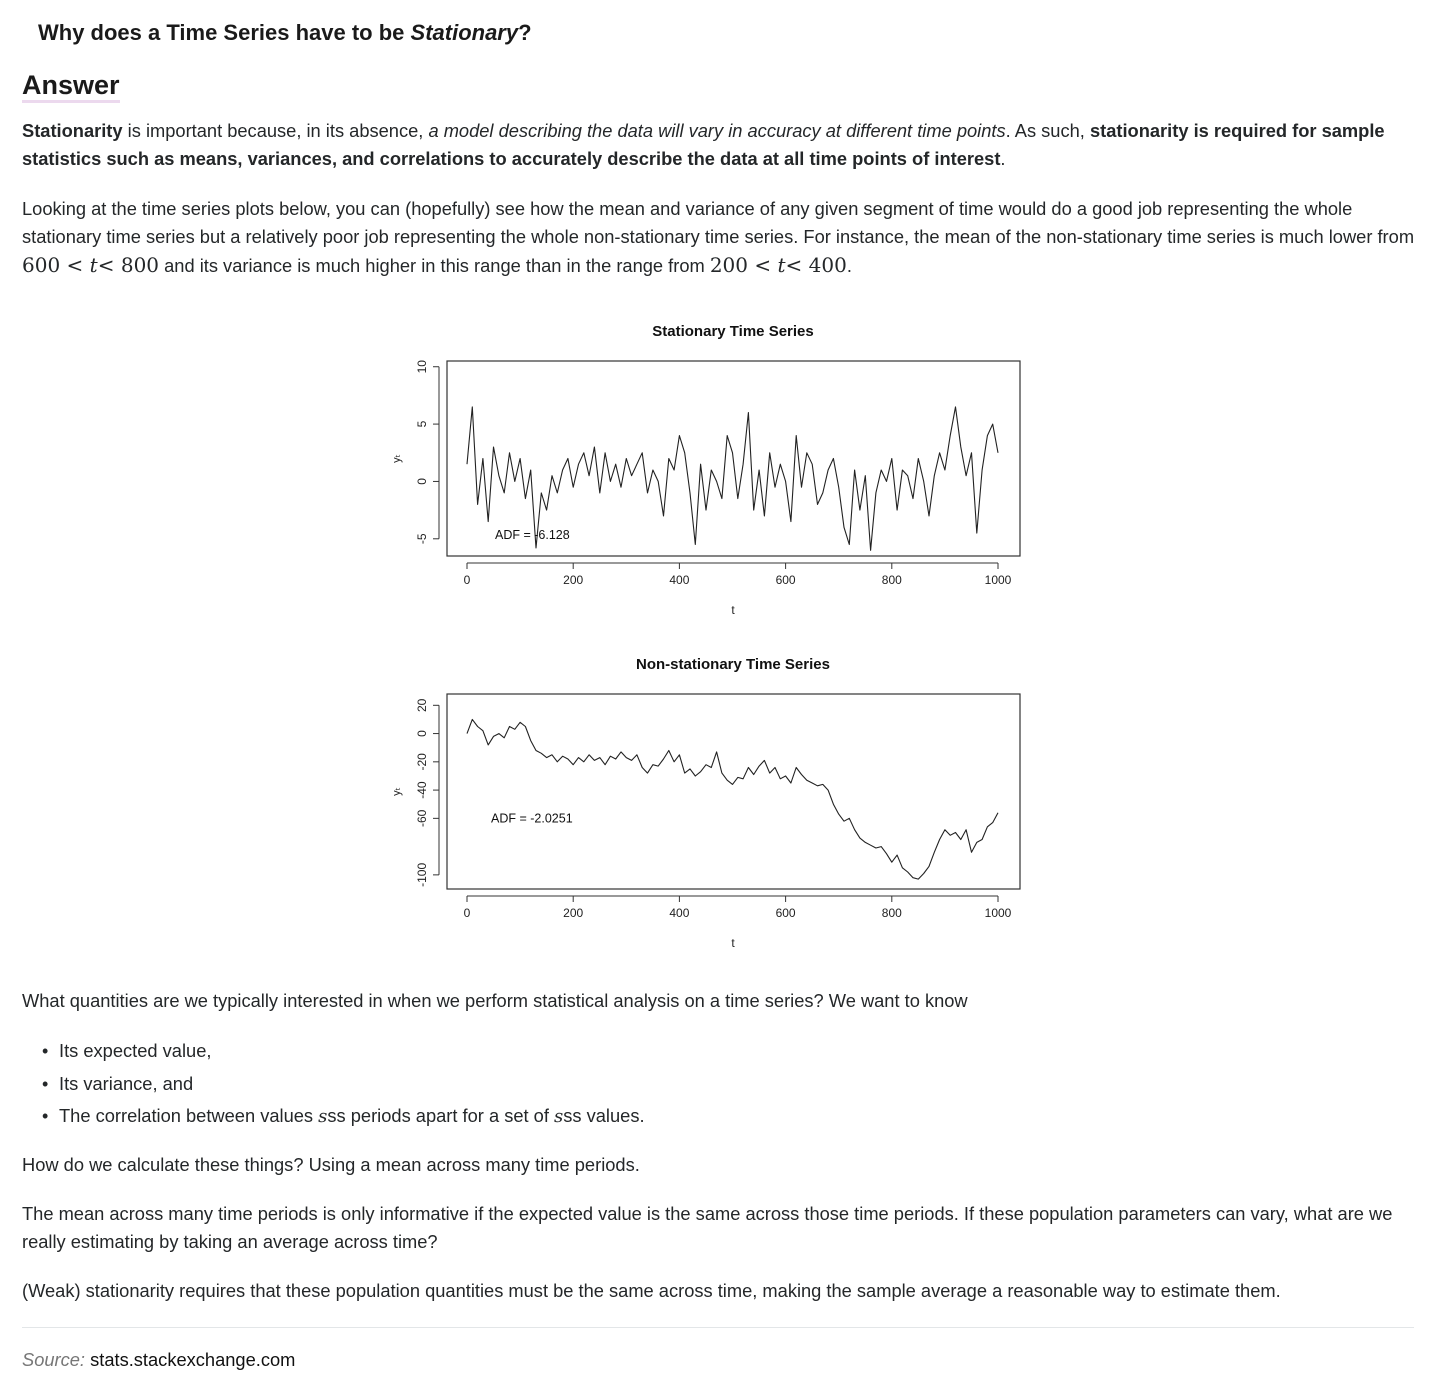 The width and height of the screenshot is (1442, 1396). I want to click on term-stationarity: Stationarity, so click(72, 130).